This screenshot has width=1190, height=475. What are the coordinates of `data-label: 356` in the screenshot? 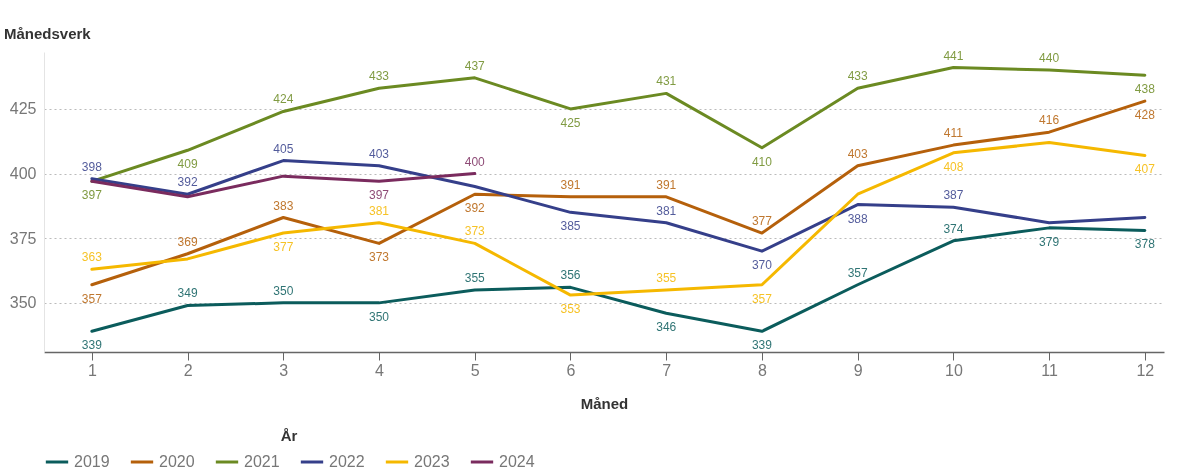 It's located at (570, 275).